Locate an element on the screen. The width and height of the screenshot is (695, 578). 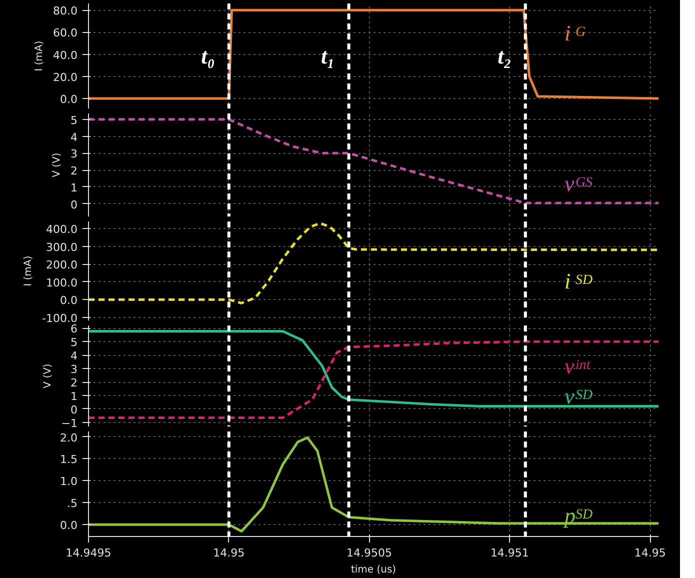
y-tick-label: 200.0 is located at coordinates (62, 265).